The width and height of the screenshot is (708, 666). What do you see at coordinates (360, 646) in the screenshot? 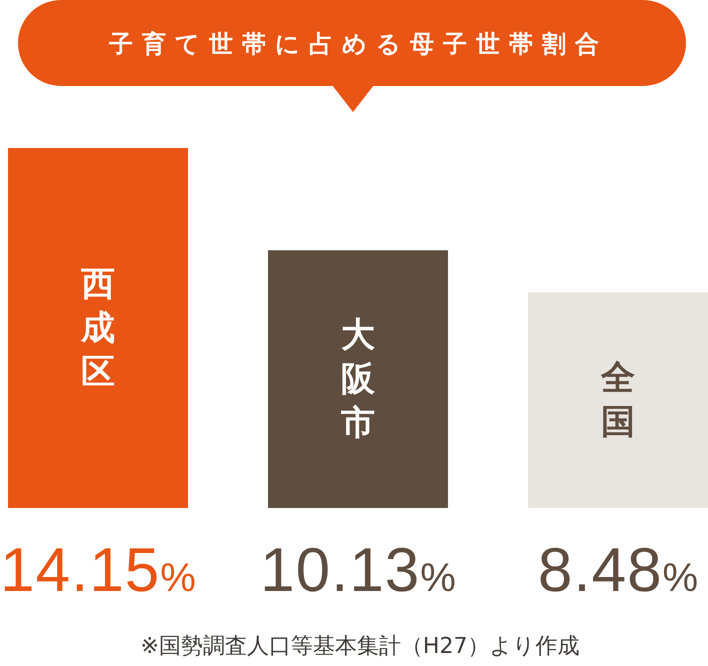
I see `text: ※国勢調査人口等基本集計（H27）より作成` at bounding box center [360, 646].